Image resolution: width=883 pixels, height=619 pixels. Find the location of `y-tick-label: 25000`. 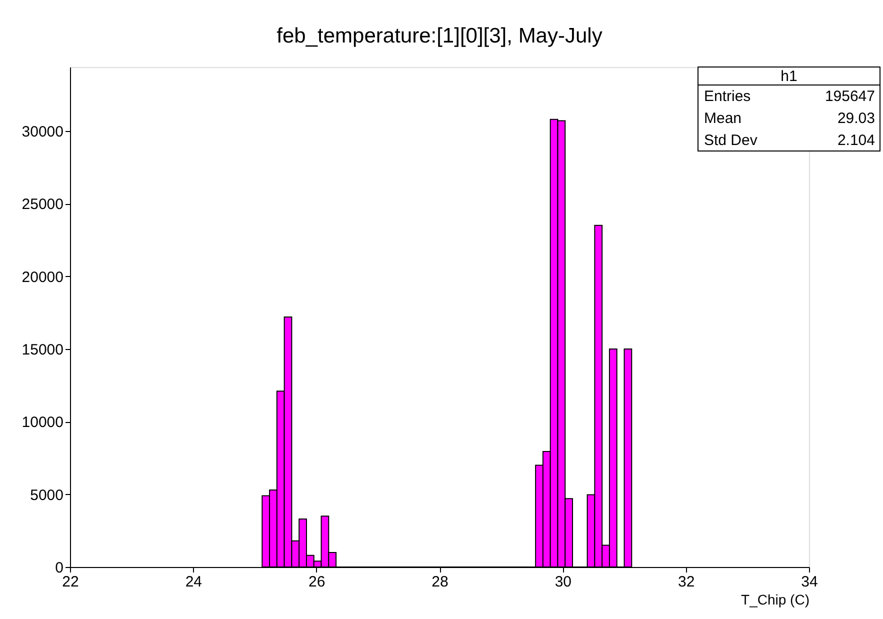

y-tick-label: 25000 is located at coordinates (43, 205).